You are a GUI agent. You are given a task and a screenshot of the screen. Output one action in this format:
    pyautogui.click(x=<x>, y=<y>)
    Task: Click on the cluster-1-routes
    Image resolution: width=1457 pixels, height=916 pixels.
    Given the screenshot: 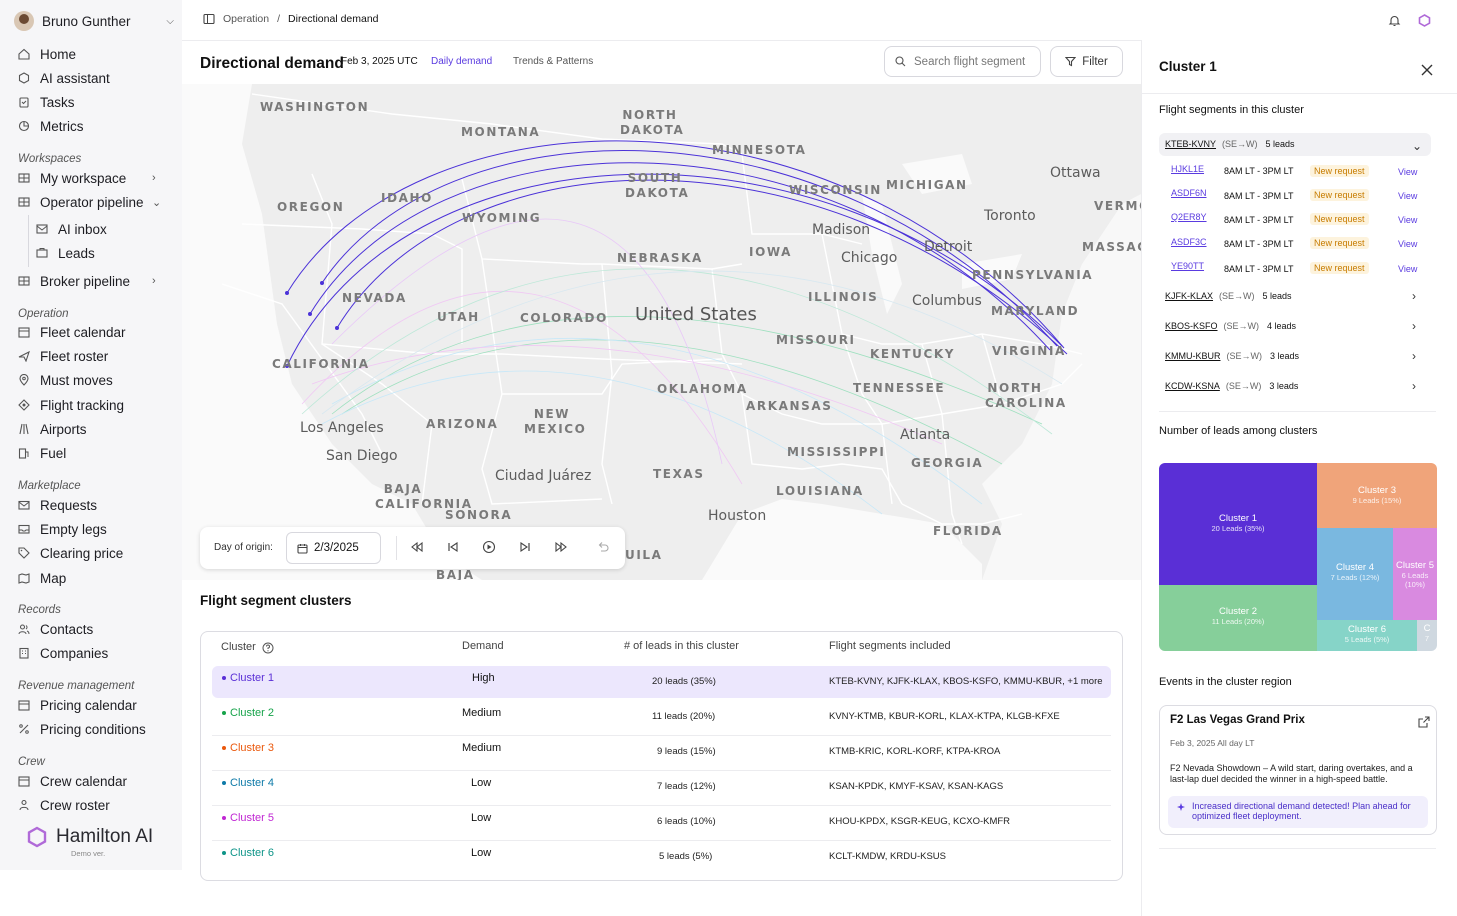 What is the action you would take?
    pyautogui.click(x=677, y=253)
    